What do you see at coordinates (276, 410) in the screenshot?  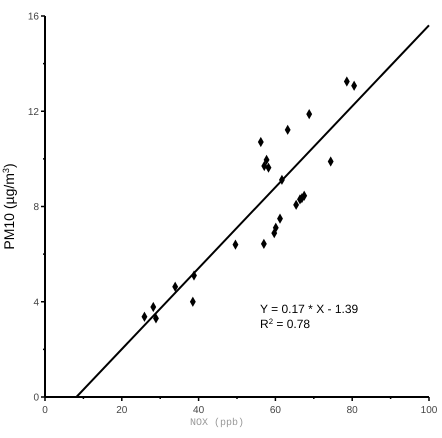 I see `x-tick-label: 60` at bounding box center [276, 410].